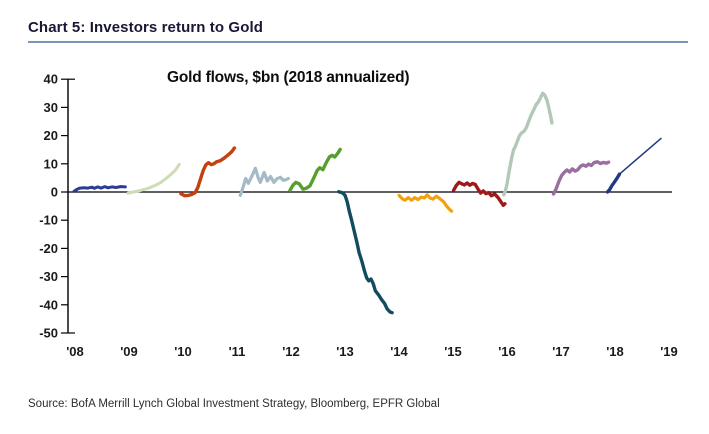 The width and height of the screenshot is (709, 434). Describe the element at coordinates (613, 183) in the screenshot. I see `series-line-2018` at that location.